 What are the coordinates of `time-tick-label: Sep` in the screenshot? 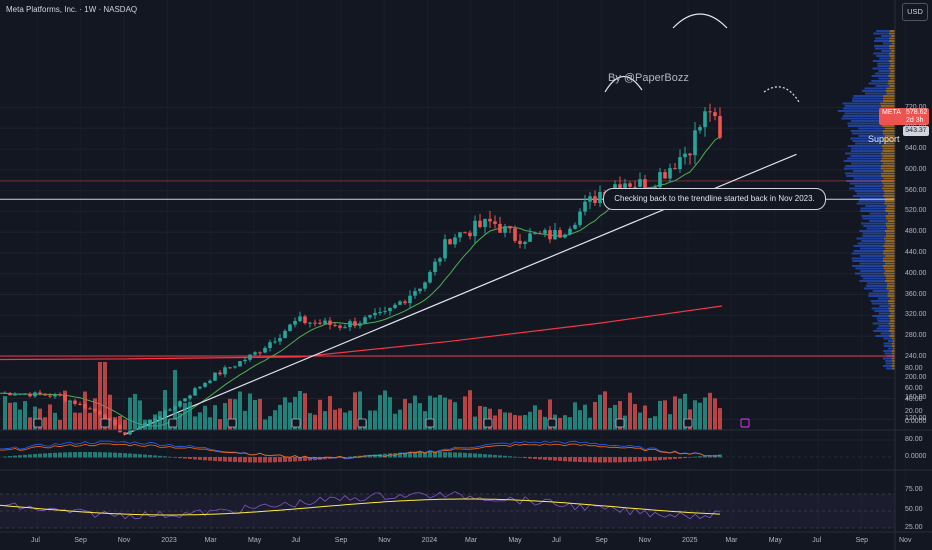 It's located at (80, 540).